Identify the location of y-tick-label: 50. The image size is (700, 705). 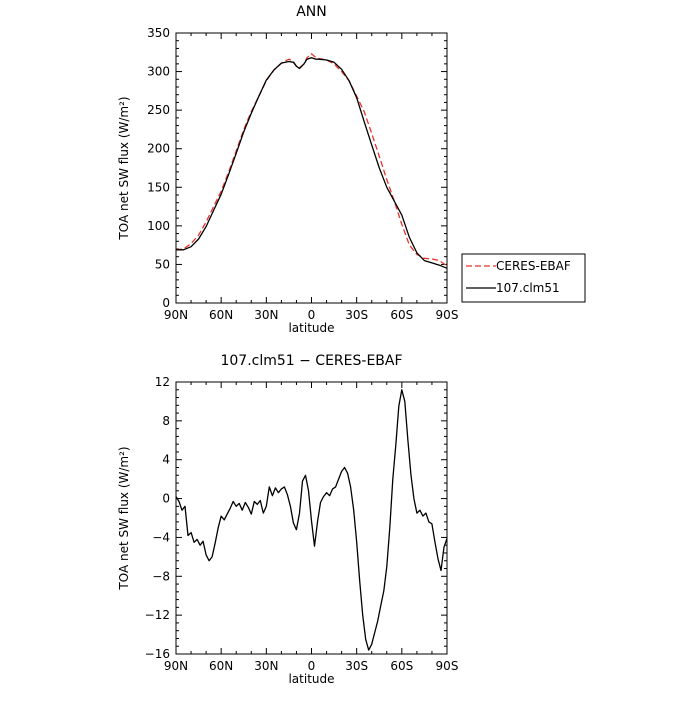
(162, 264).